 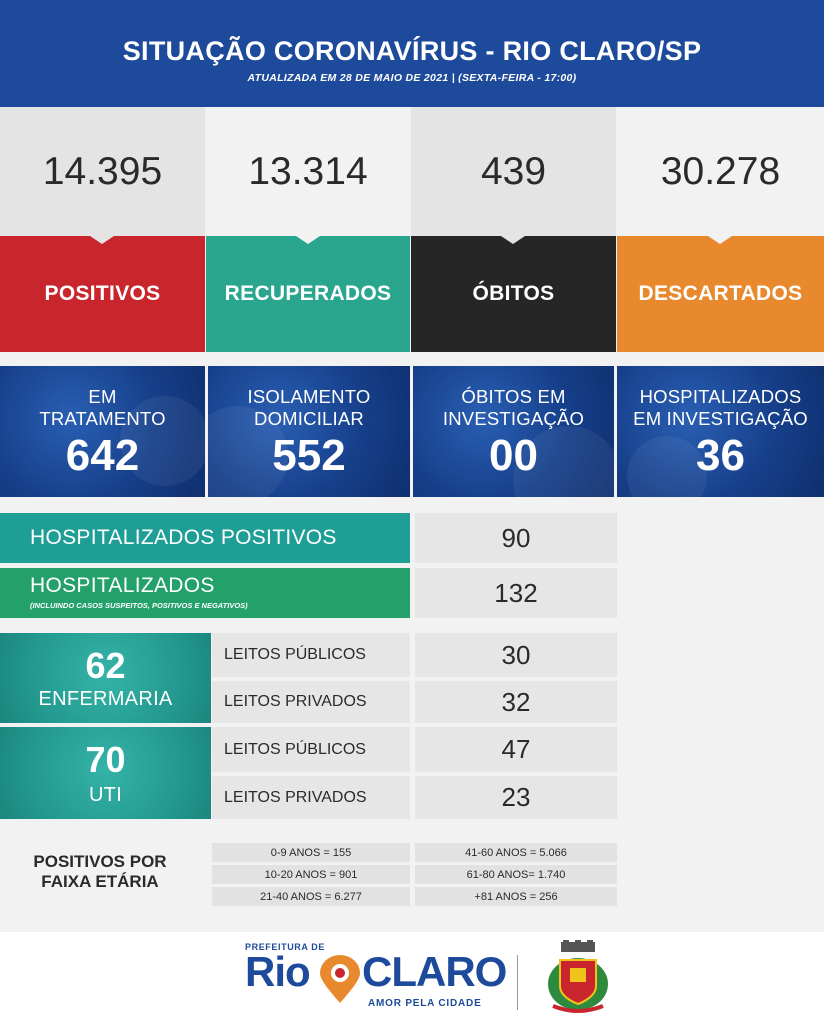 What do you see at coordinates (720, 418) in the screenshot?
I see `card-label-line2: EM INVESTIGAÇÃO` at bounding box center [720, 418].